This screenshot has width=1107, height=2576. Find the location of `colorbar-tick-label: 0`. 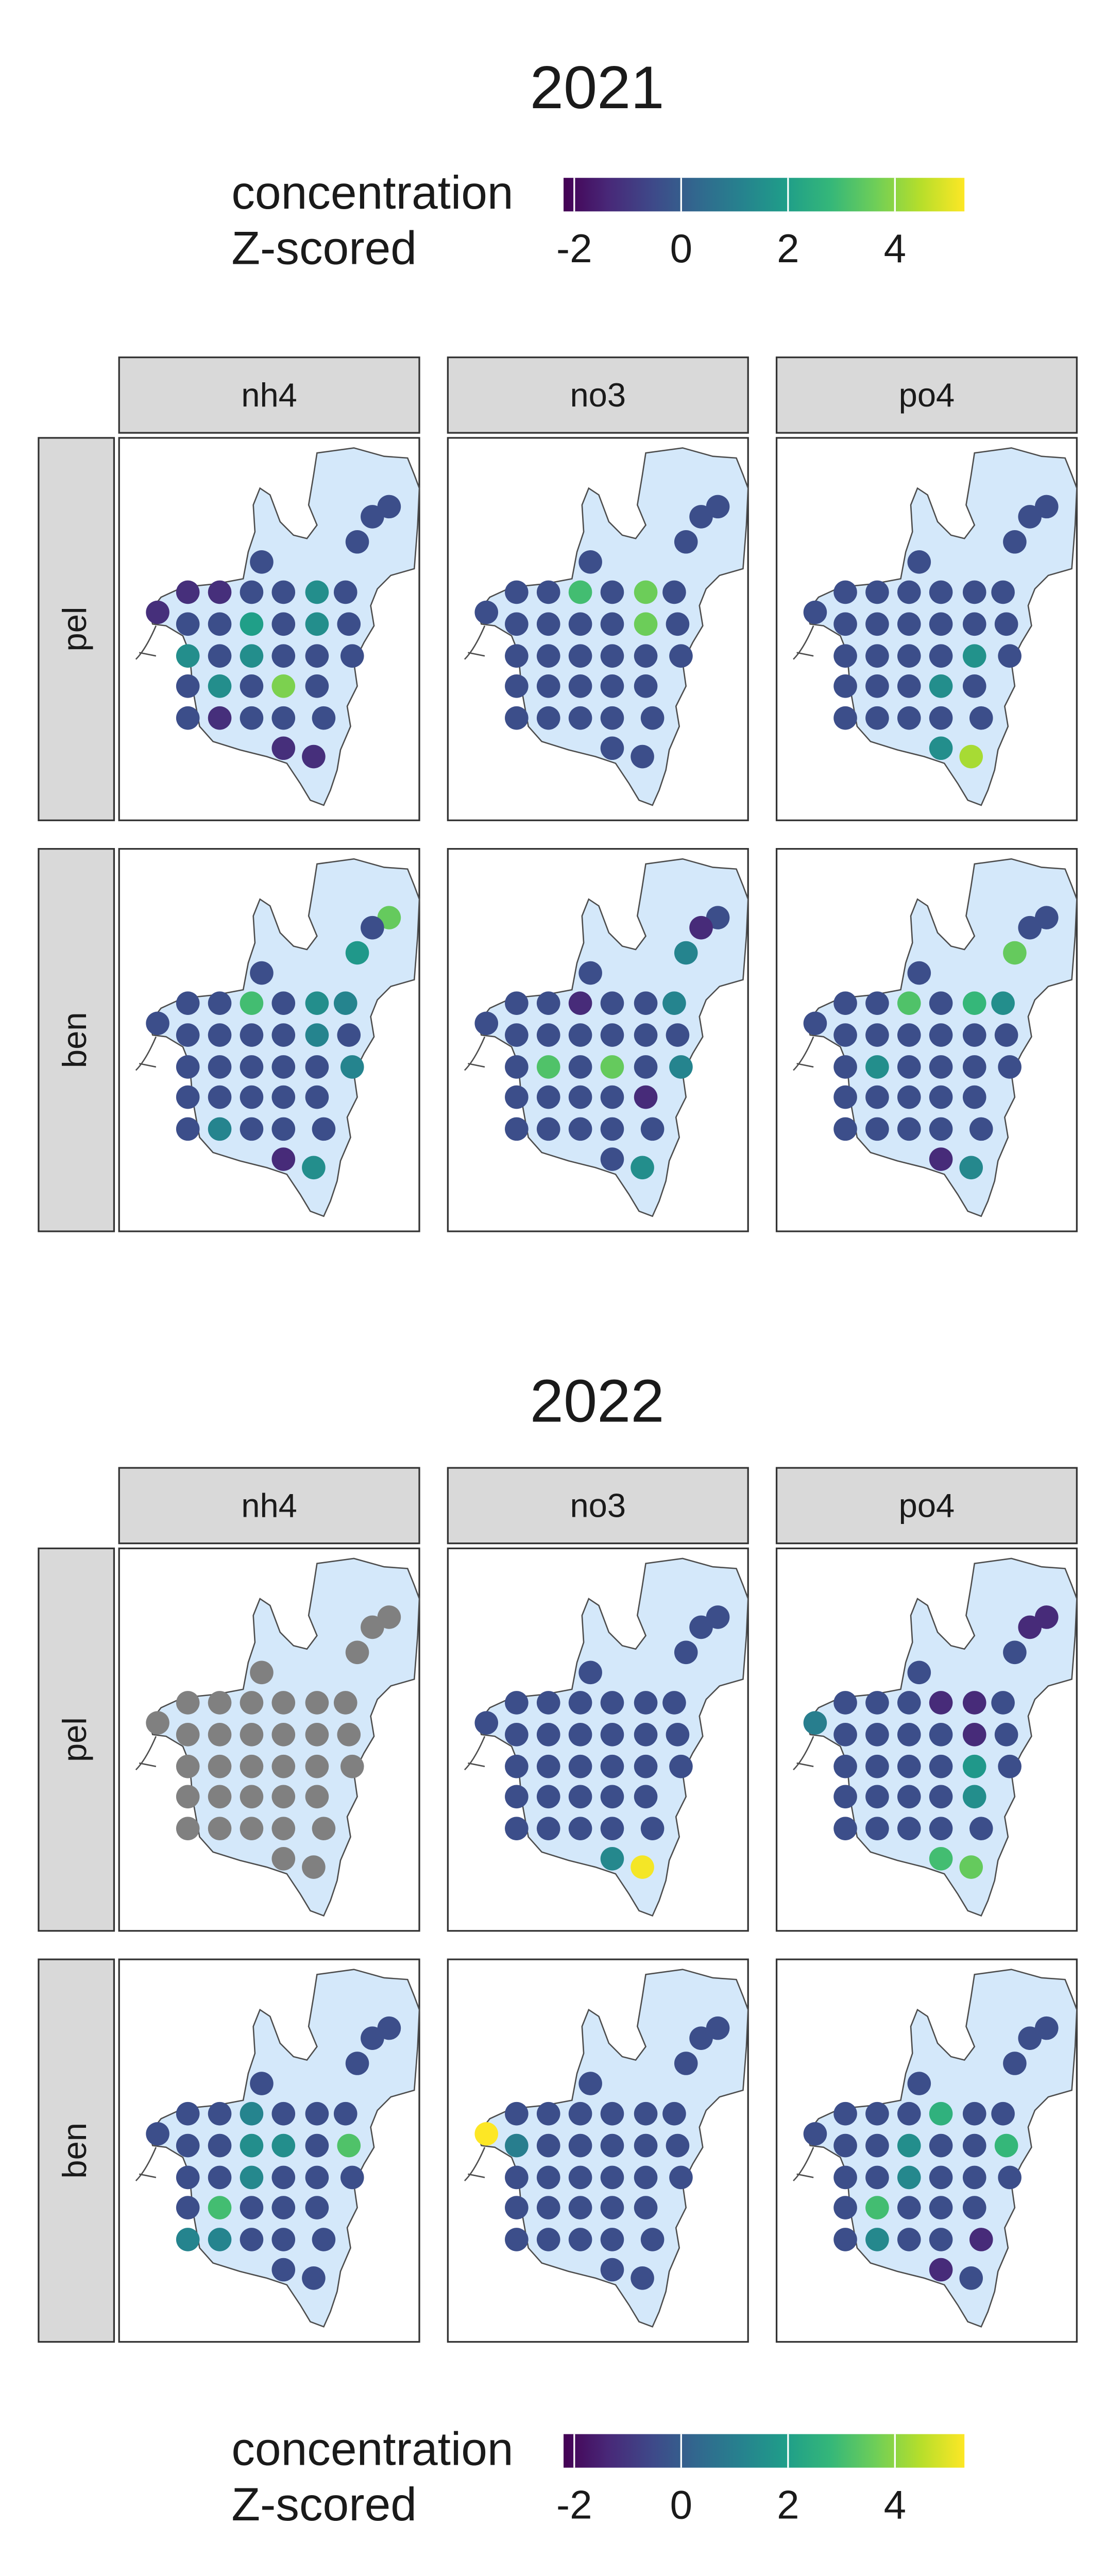

colorbar-tick-label: 0 is located at coordinates (681, 2505).